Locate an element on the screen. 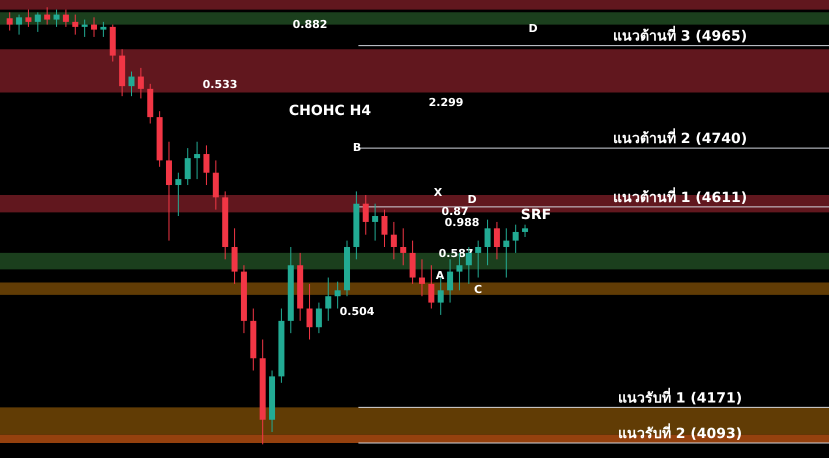 This screenshot has width=829, height=458. ref-line-label: แนวรับที่ 1 (4171) is located at coordinates (680, 396).